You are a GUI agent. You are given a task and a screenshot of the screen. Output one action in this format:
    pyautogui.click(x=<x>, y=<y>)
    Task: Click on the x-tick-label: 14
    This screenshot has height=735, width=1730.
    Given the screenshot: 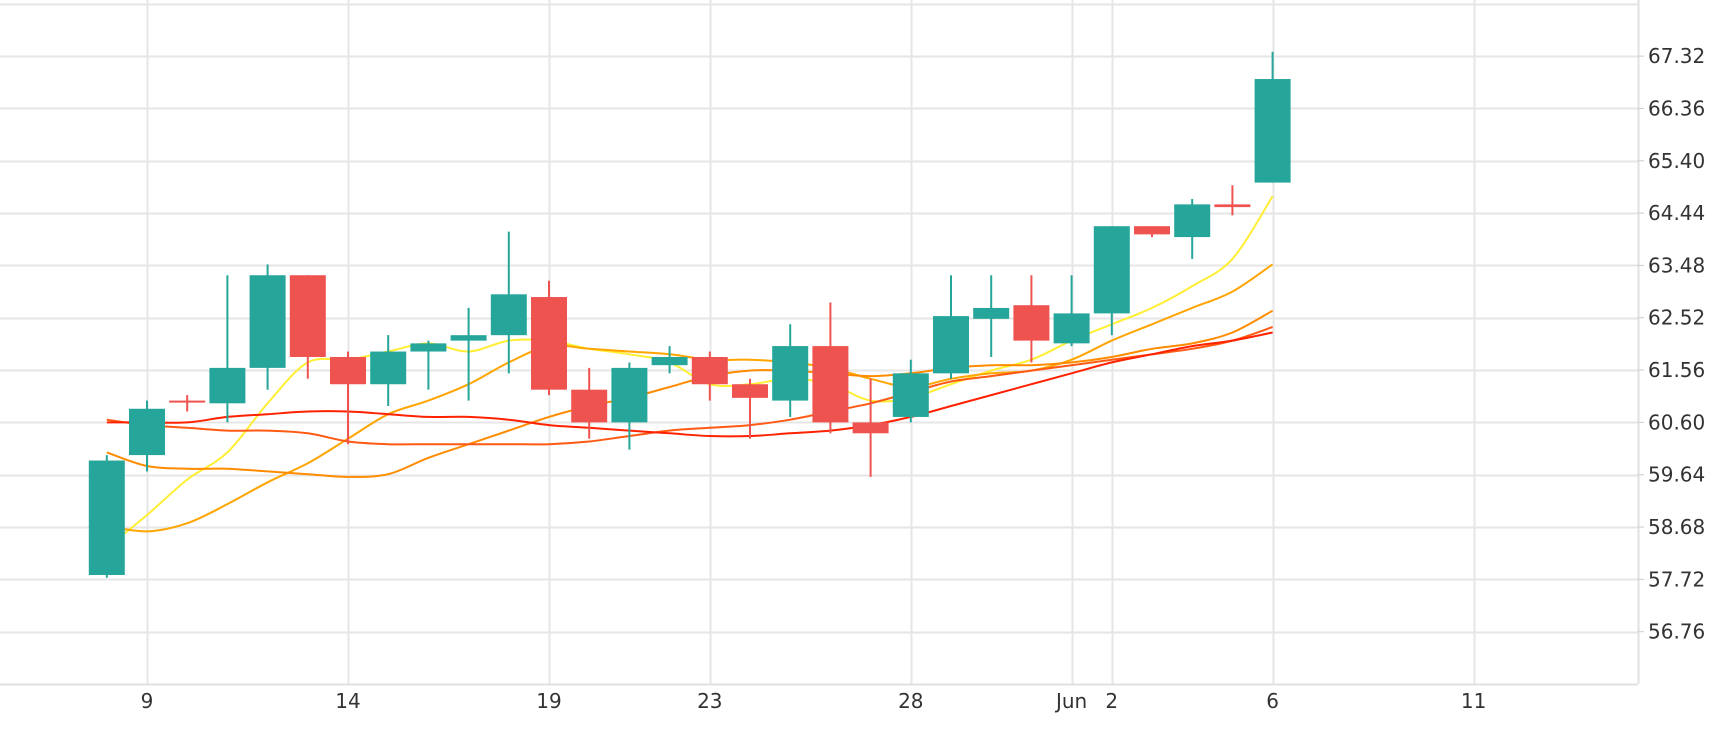 What is the action you would take?
    pyautogui.click(x=347, y=701)
    